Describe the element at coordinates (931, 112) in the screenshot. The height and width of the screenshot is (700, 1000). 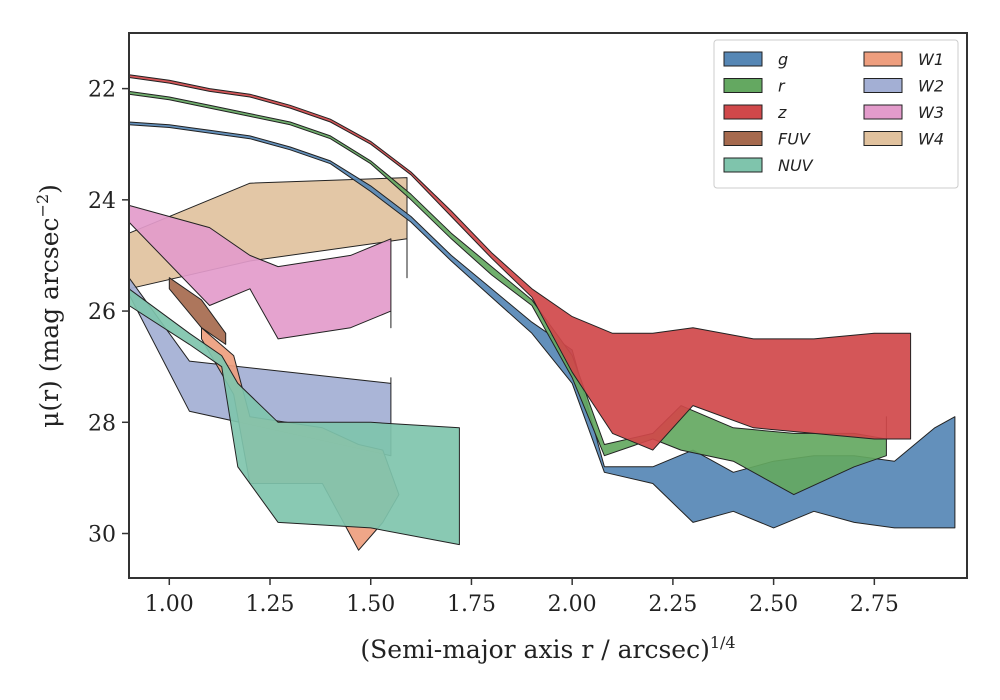
I see `legend-label-w3: W3` at that location.